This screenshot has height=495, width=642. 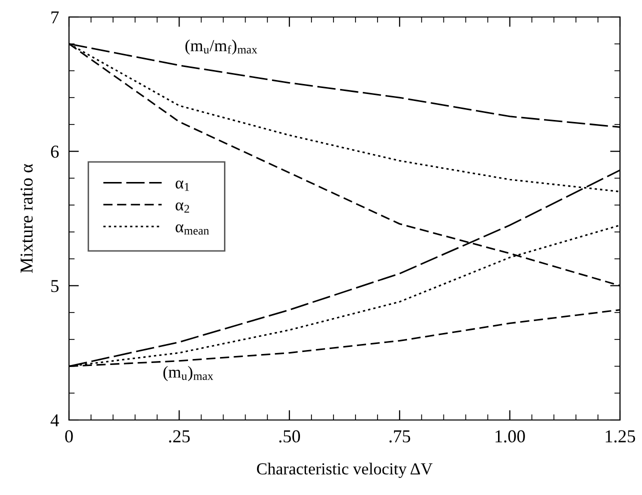 What do you see at coordinates (54, 420) in the screenshot?
I see `y-tick-label: 4` at bounding box center [54, 420].